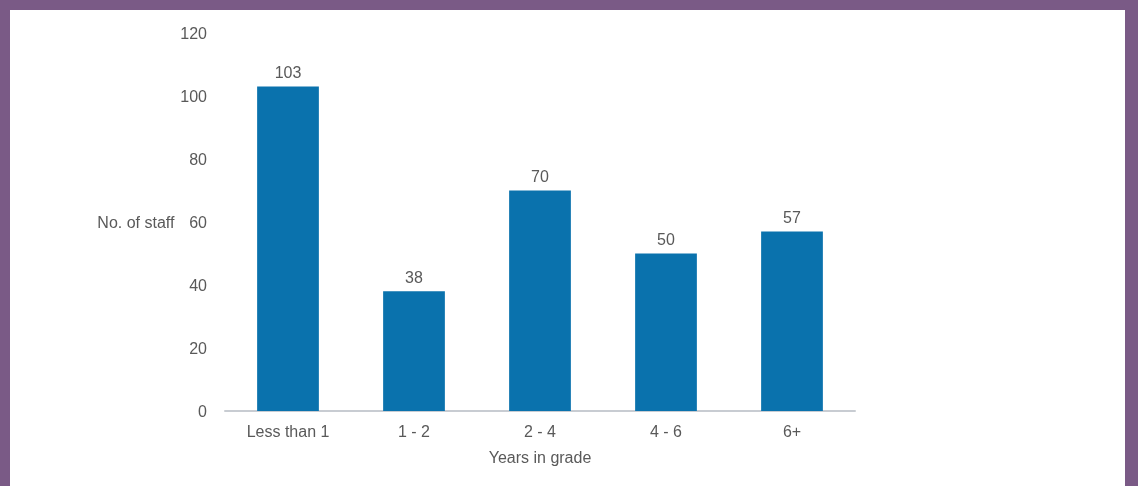  What do you see at coordinates (666, 431) in the screenshot?
I see `x-tick-label: 4 - 6` at bounding box center [666, 431].